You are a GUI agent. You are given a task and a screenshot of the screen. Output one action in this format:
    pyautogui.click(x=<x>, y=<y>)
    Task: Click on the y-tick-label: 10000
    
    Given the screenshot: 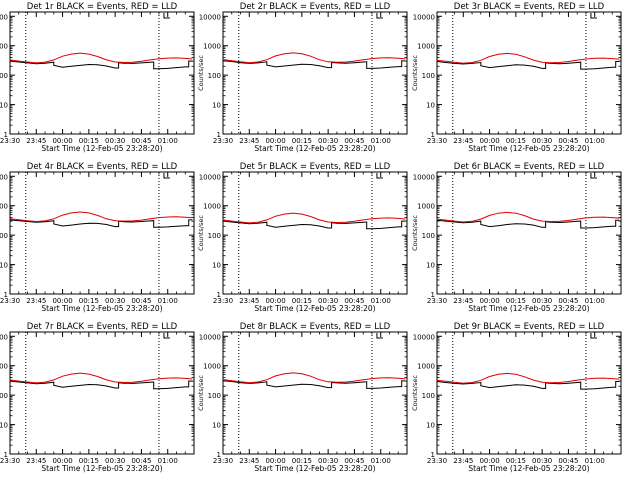 What is the action you would take?
    pyautogui.click(x=210, y=17)
    